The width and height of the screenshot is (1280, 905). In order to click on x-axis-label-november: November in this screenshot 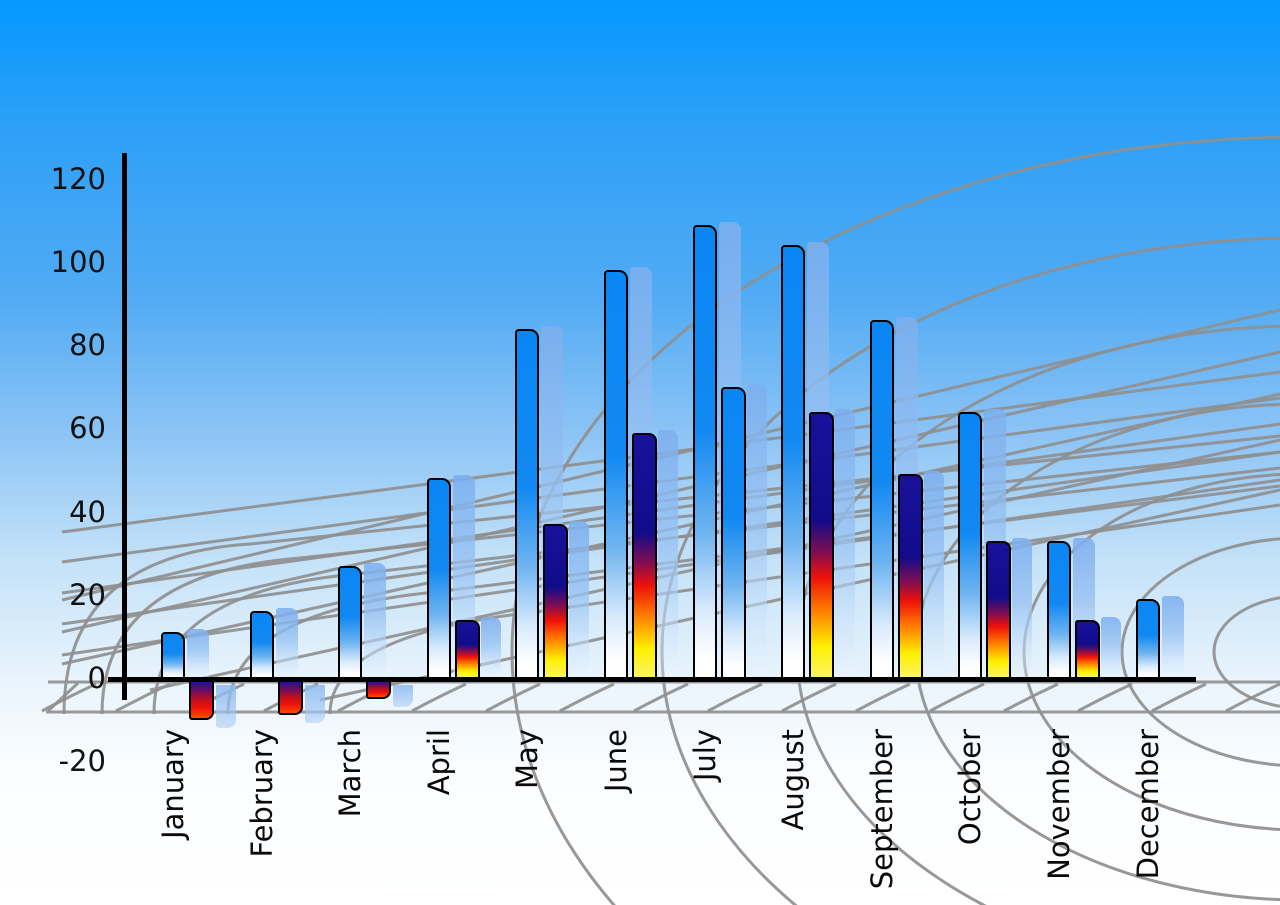, I will do `click(1059, 804)`.